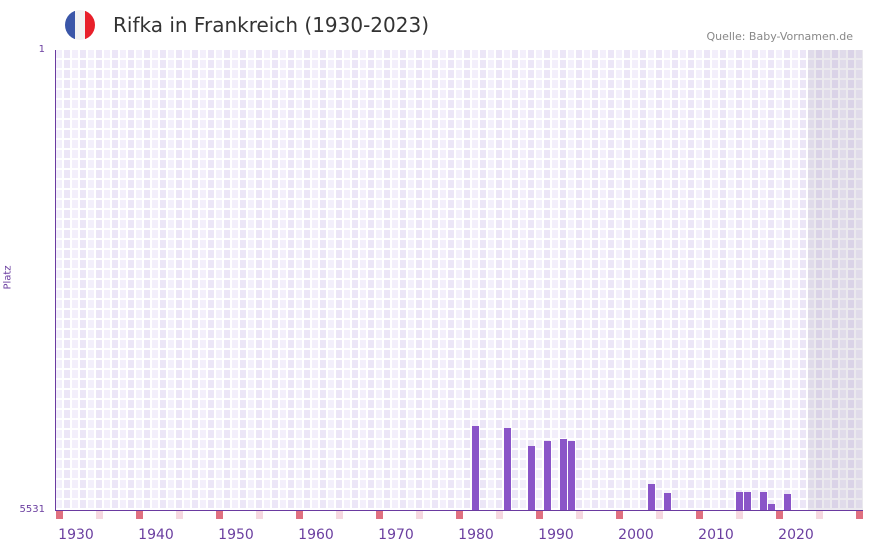  I want to click on y-axis-label: Platz, so click(8, 277).